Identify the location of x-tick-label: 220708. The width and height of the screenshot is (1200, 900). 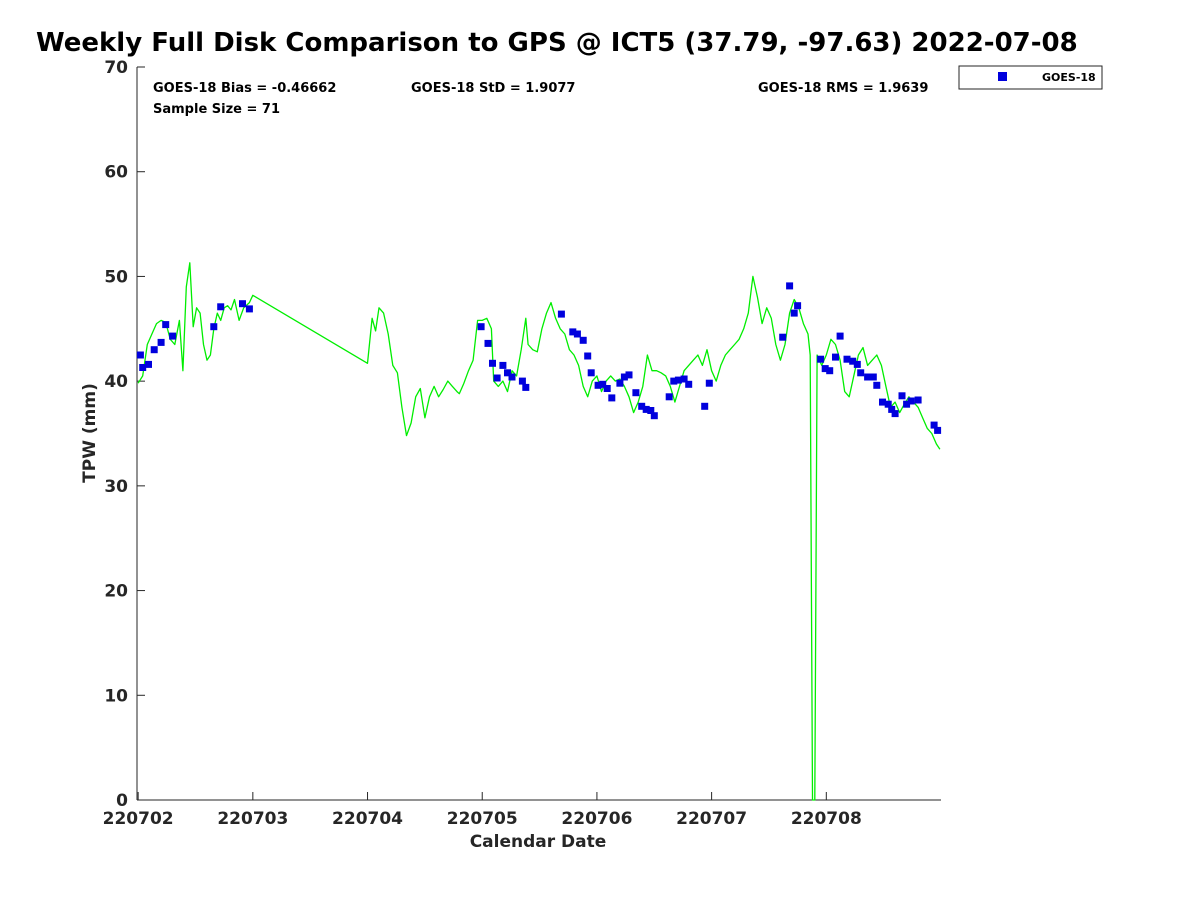
(826, 819).